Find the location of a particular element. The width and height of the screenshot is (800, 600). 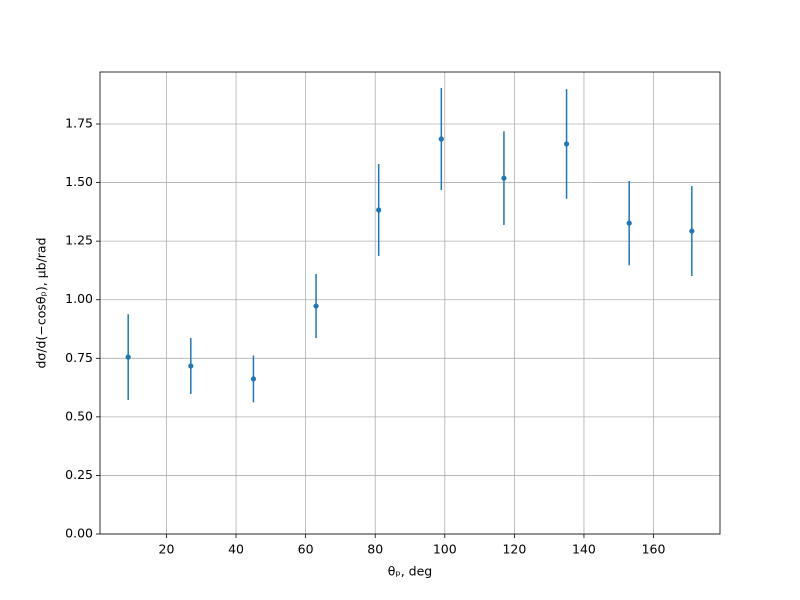

x-tick-label: 40 is located at coordinates (236, 549).